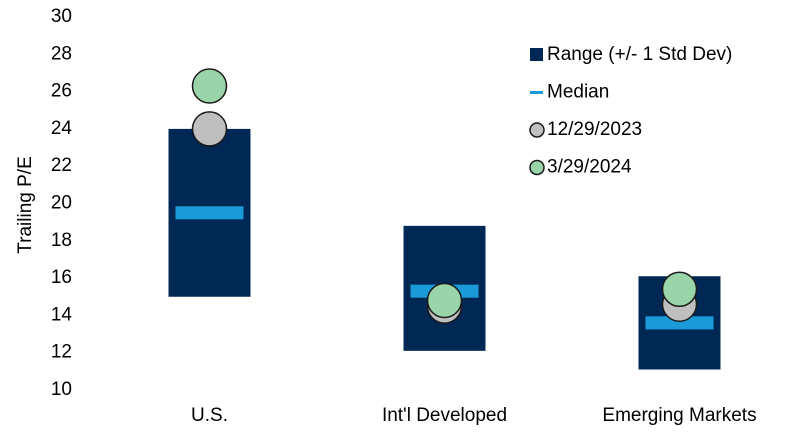 The image size is (792, 435). Describe the element at coordinates (61, 277) in the screenshot. I see `y-tick-label: 16` at that location.